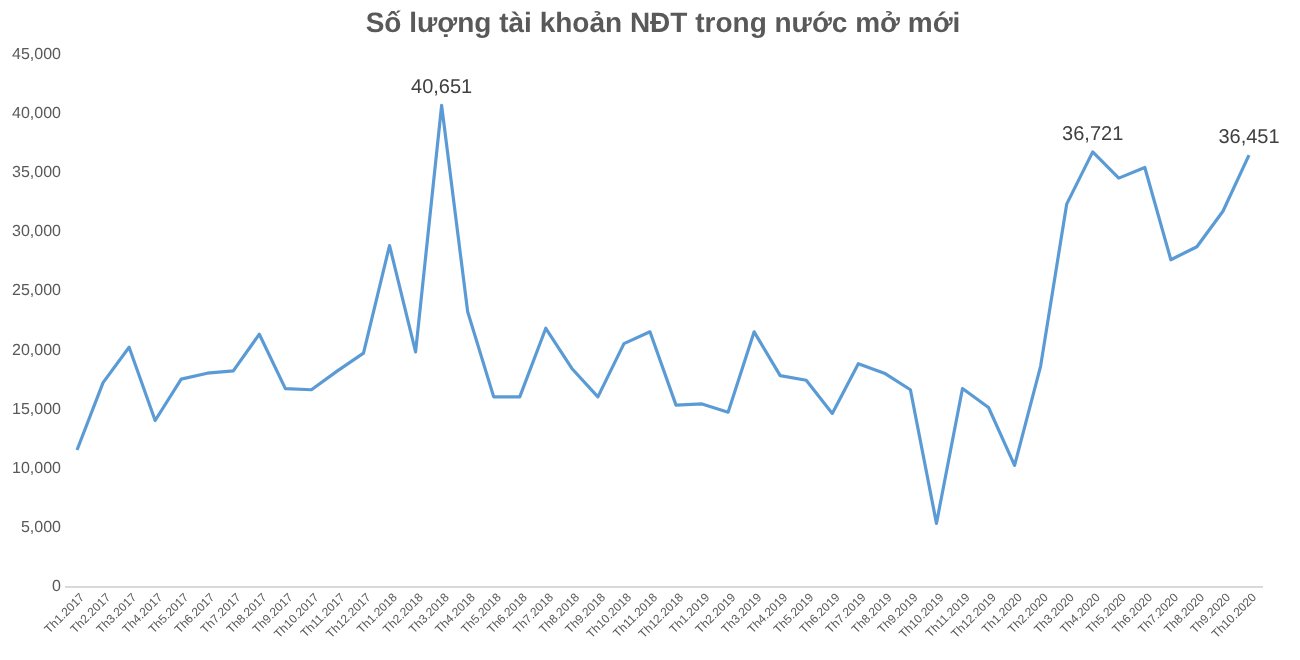 The width and height of the screenshot is (1300, 660). I want to click on y-tick-label: 5,000, so click(41, 526).